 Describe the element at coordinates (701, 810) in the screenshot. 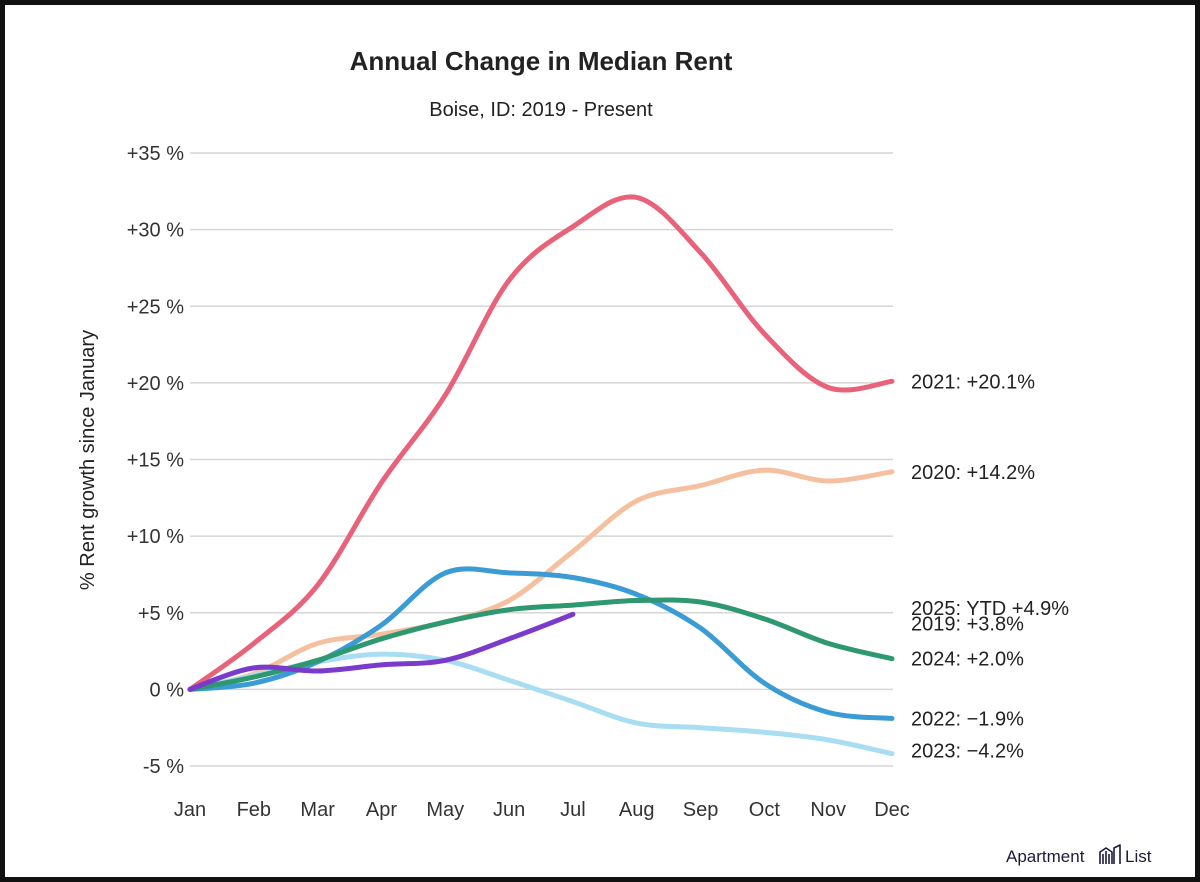

I see `x-tick-label: Sep` at that location.